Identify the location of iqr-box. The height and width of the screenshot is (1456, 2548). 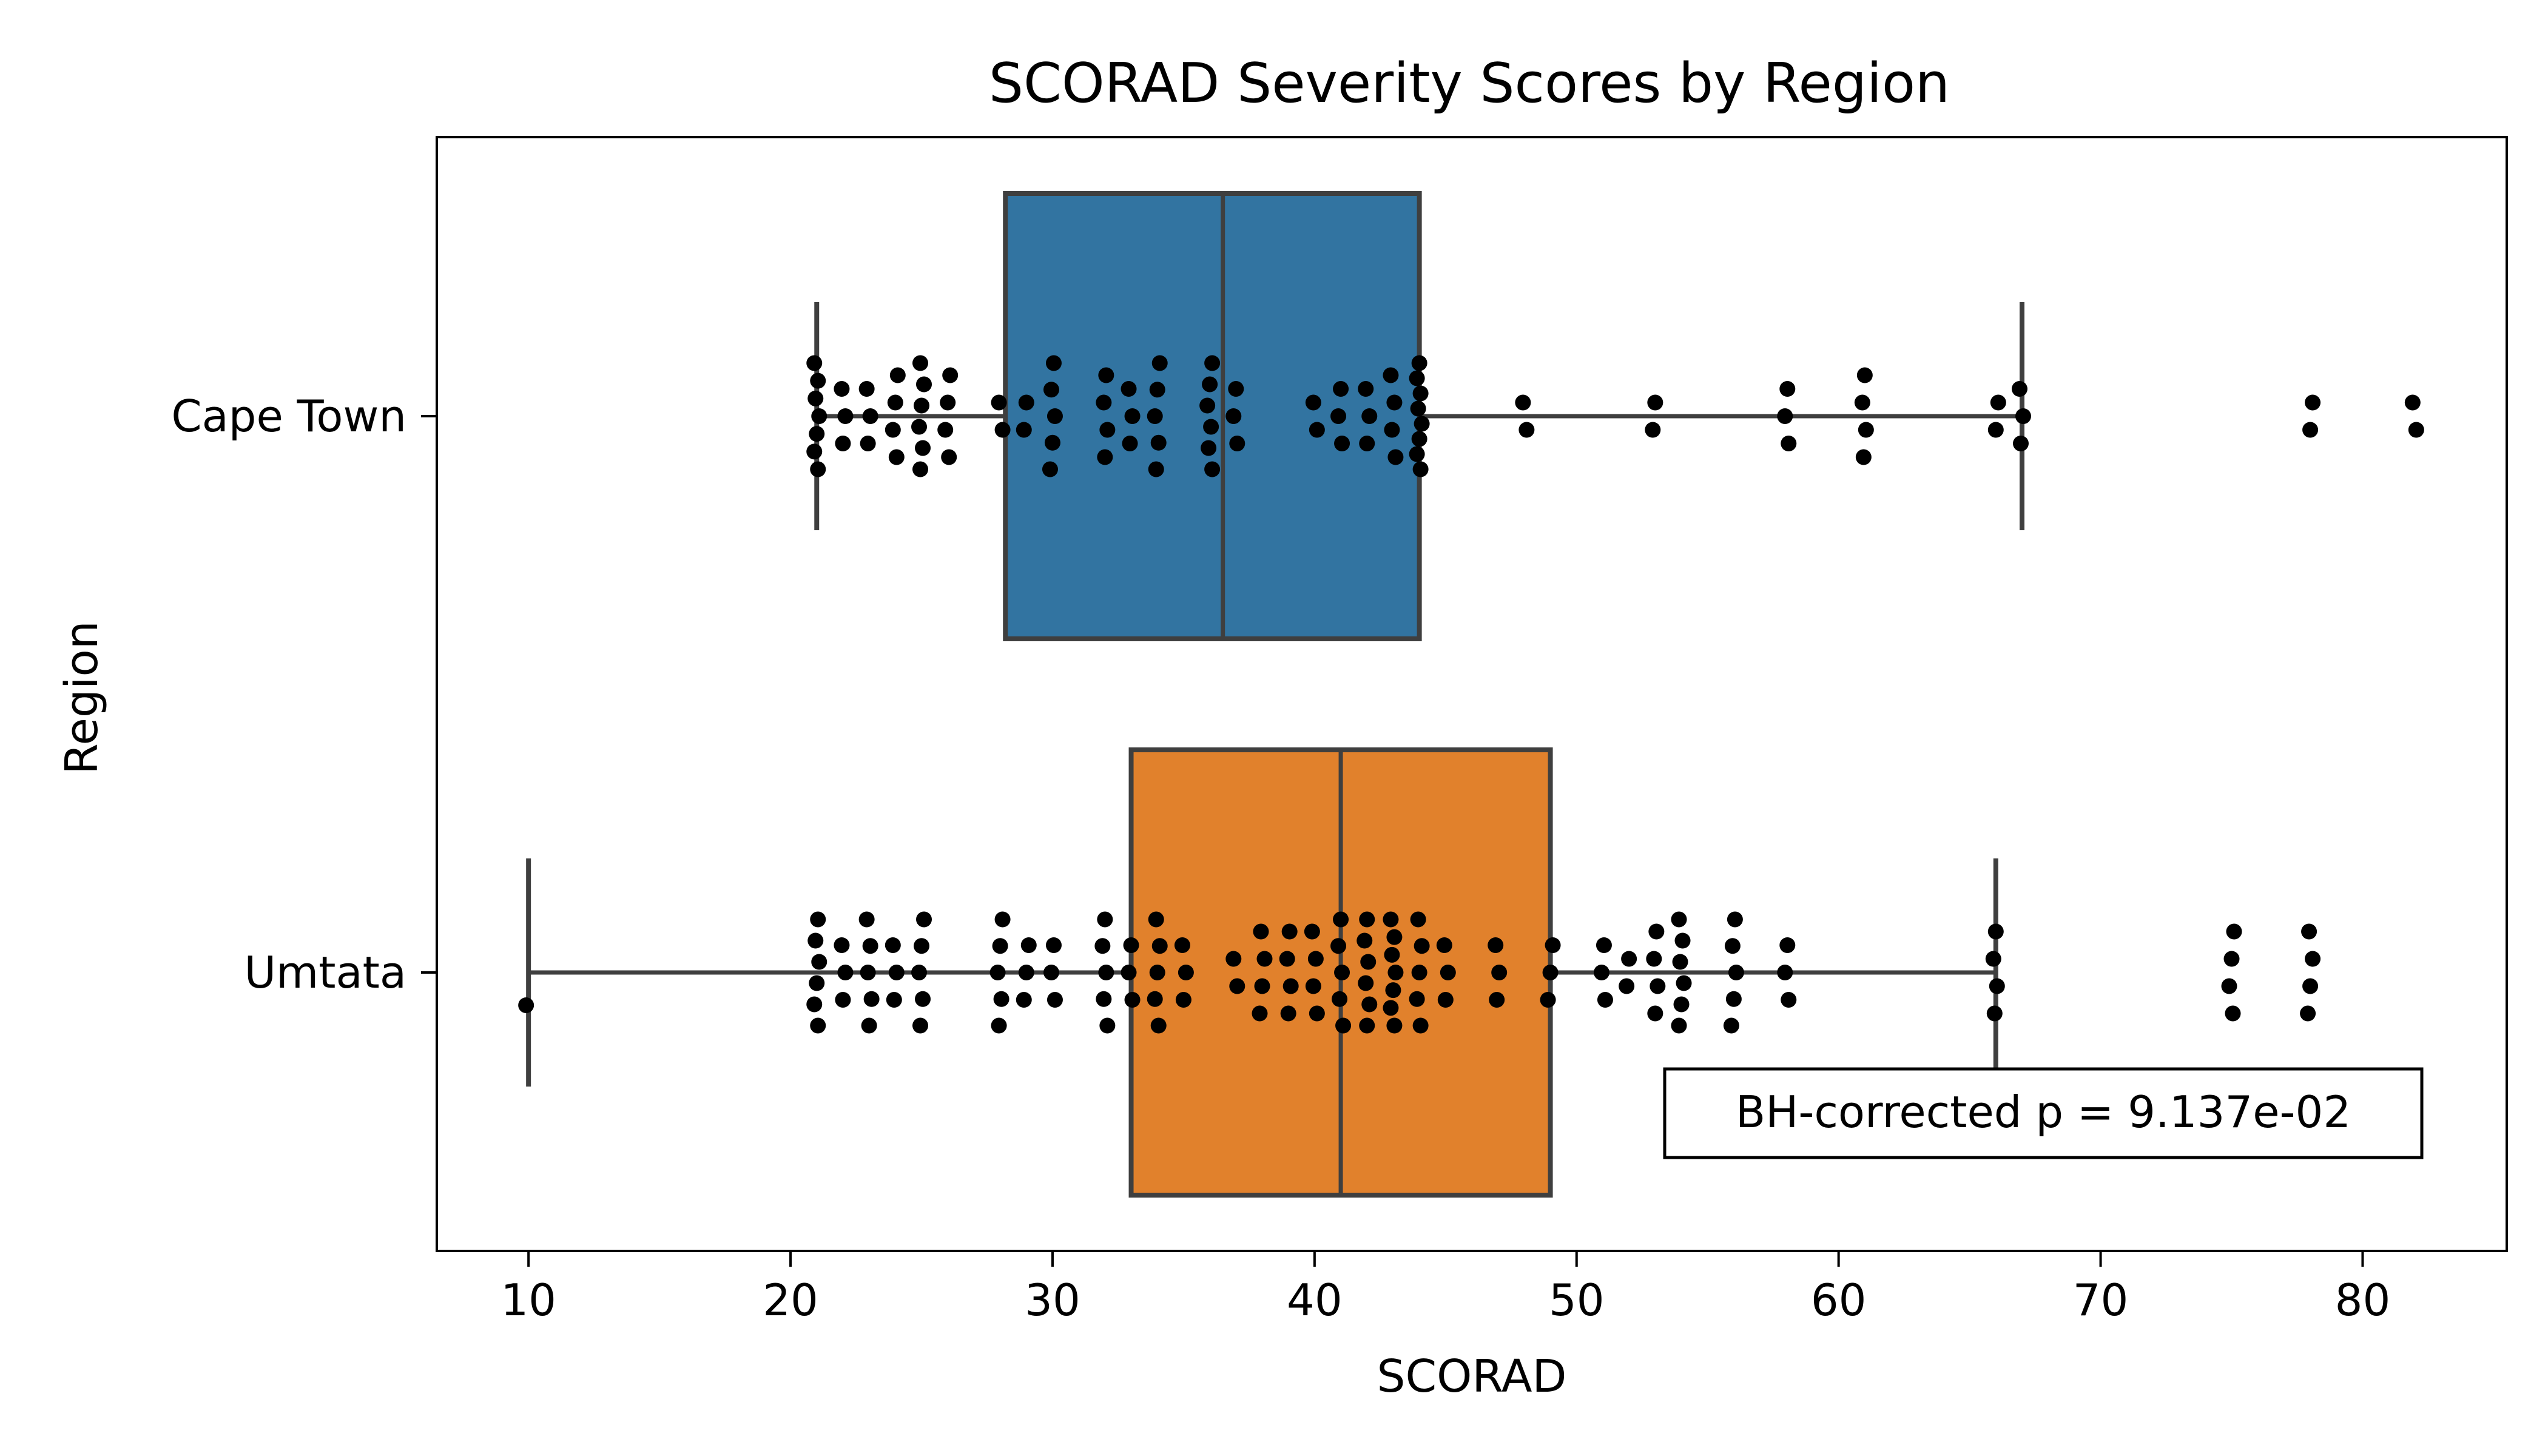
(1212, 416).